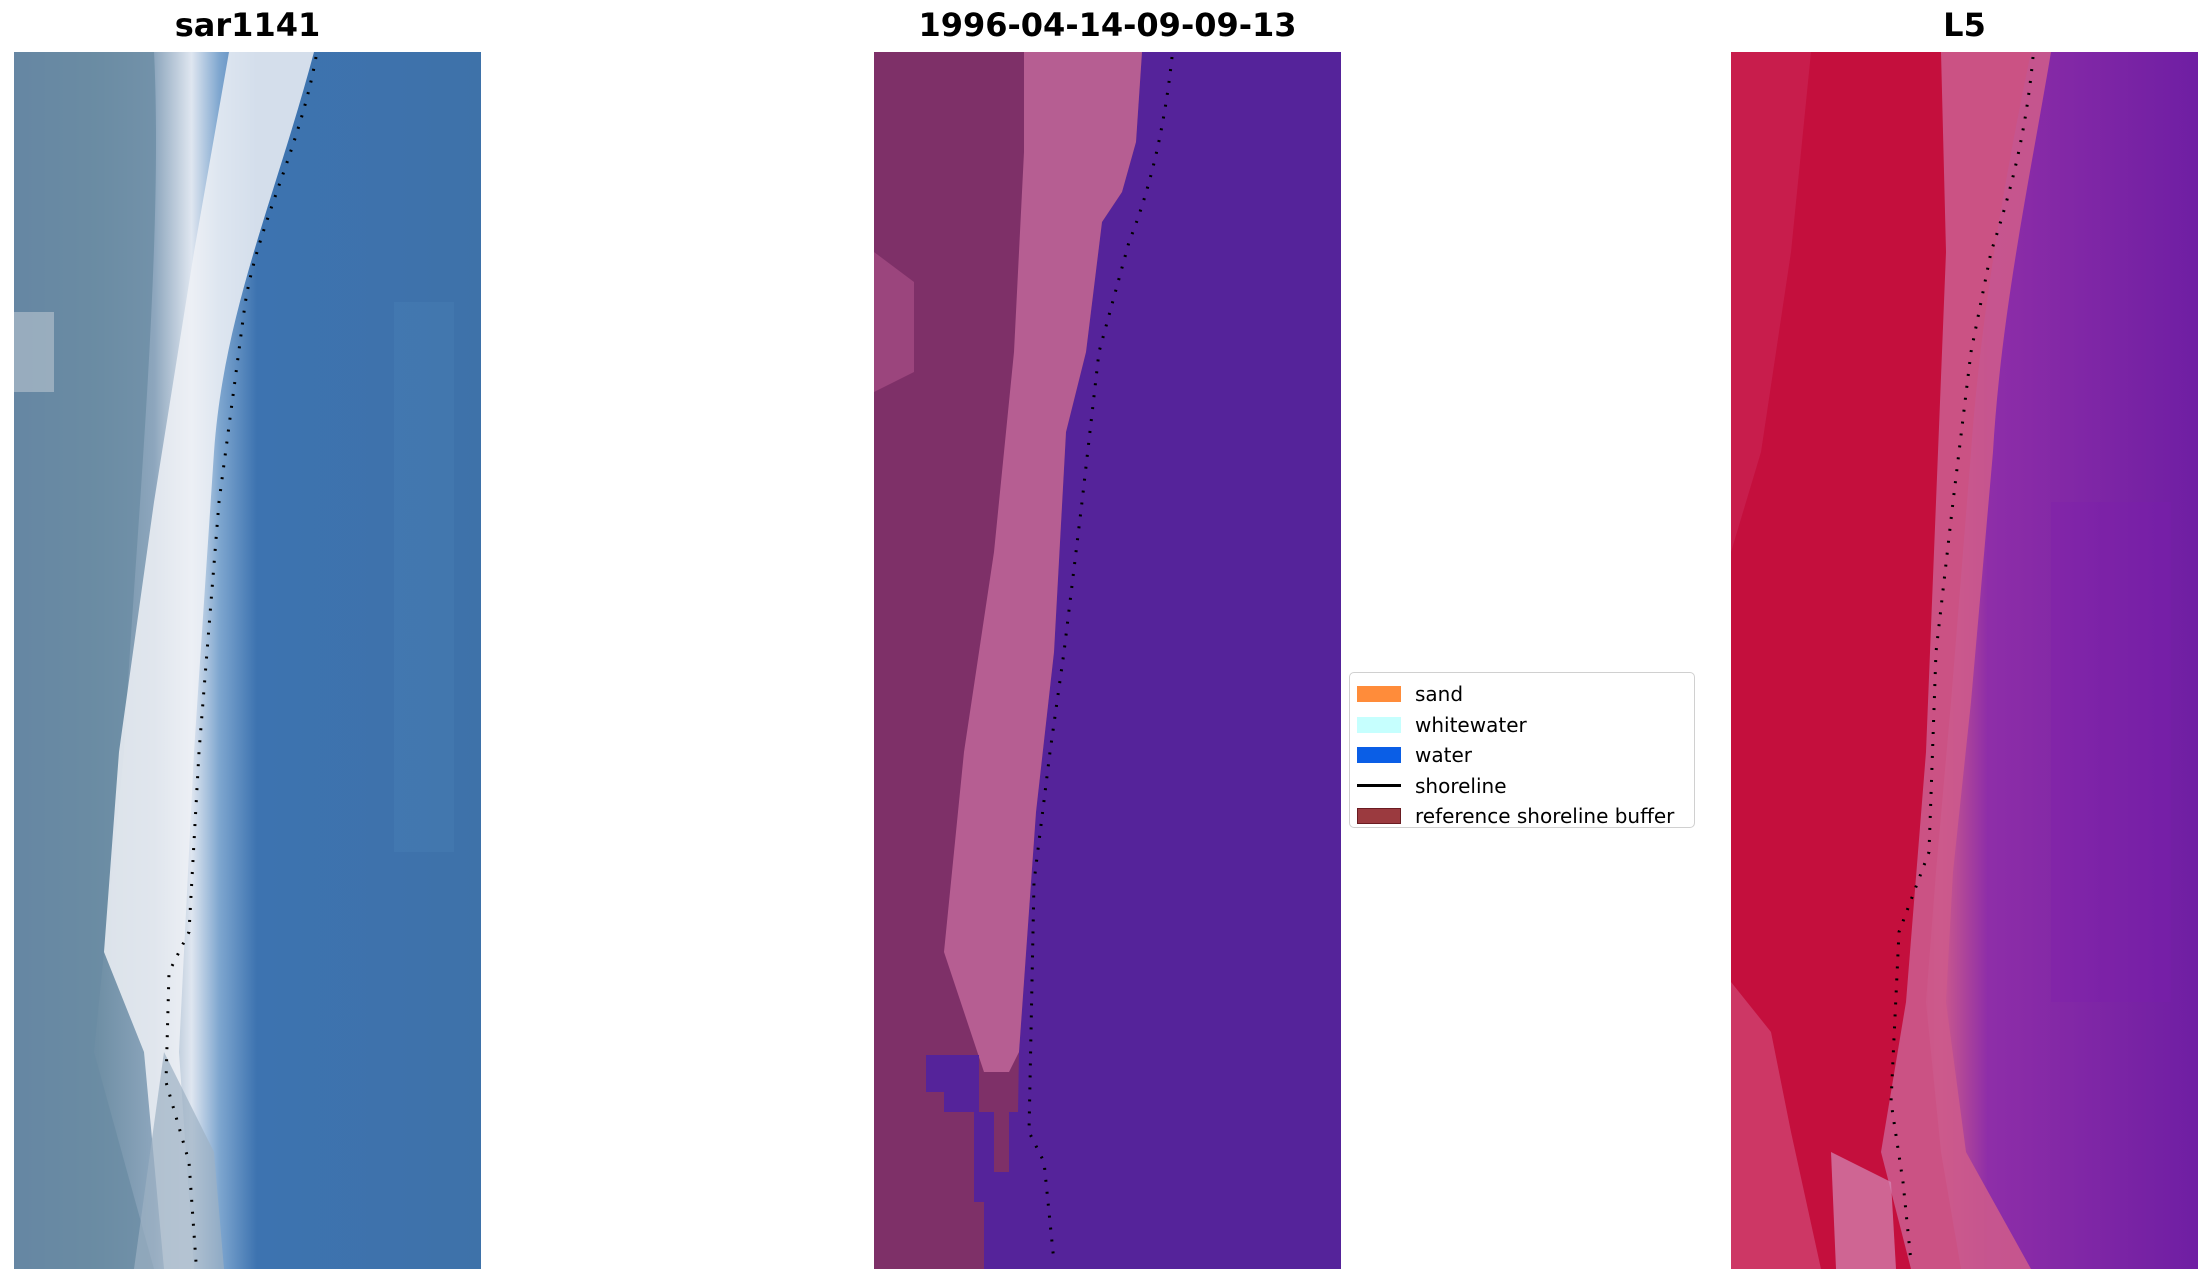 Image resolution: width=2209 pixels, height=1283 pixels. I want to click on panel-title-classification: 1996-04-14-09-09-13, so click(1107, 25).